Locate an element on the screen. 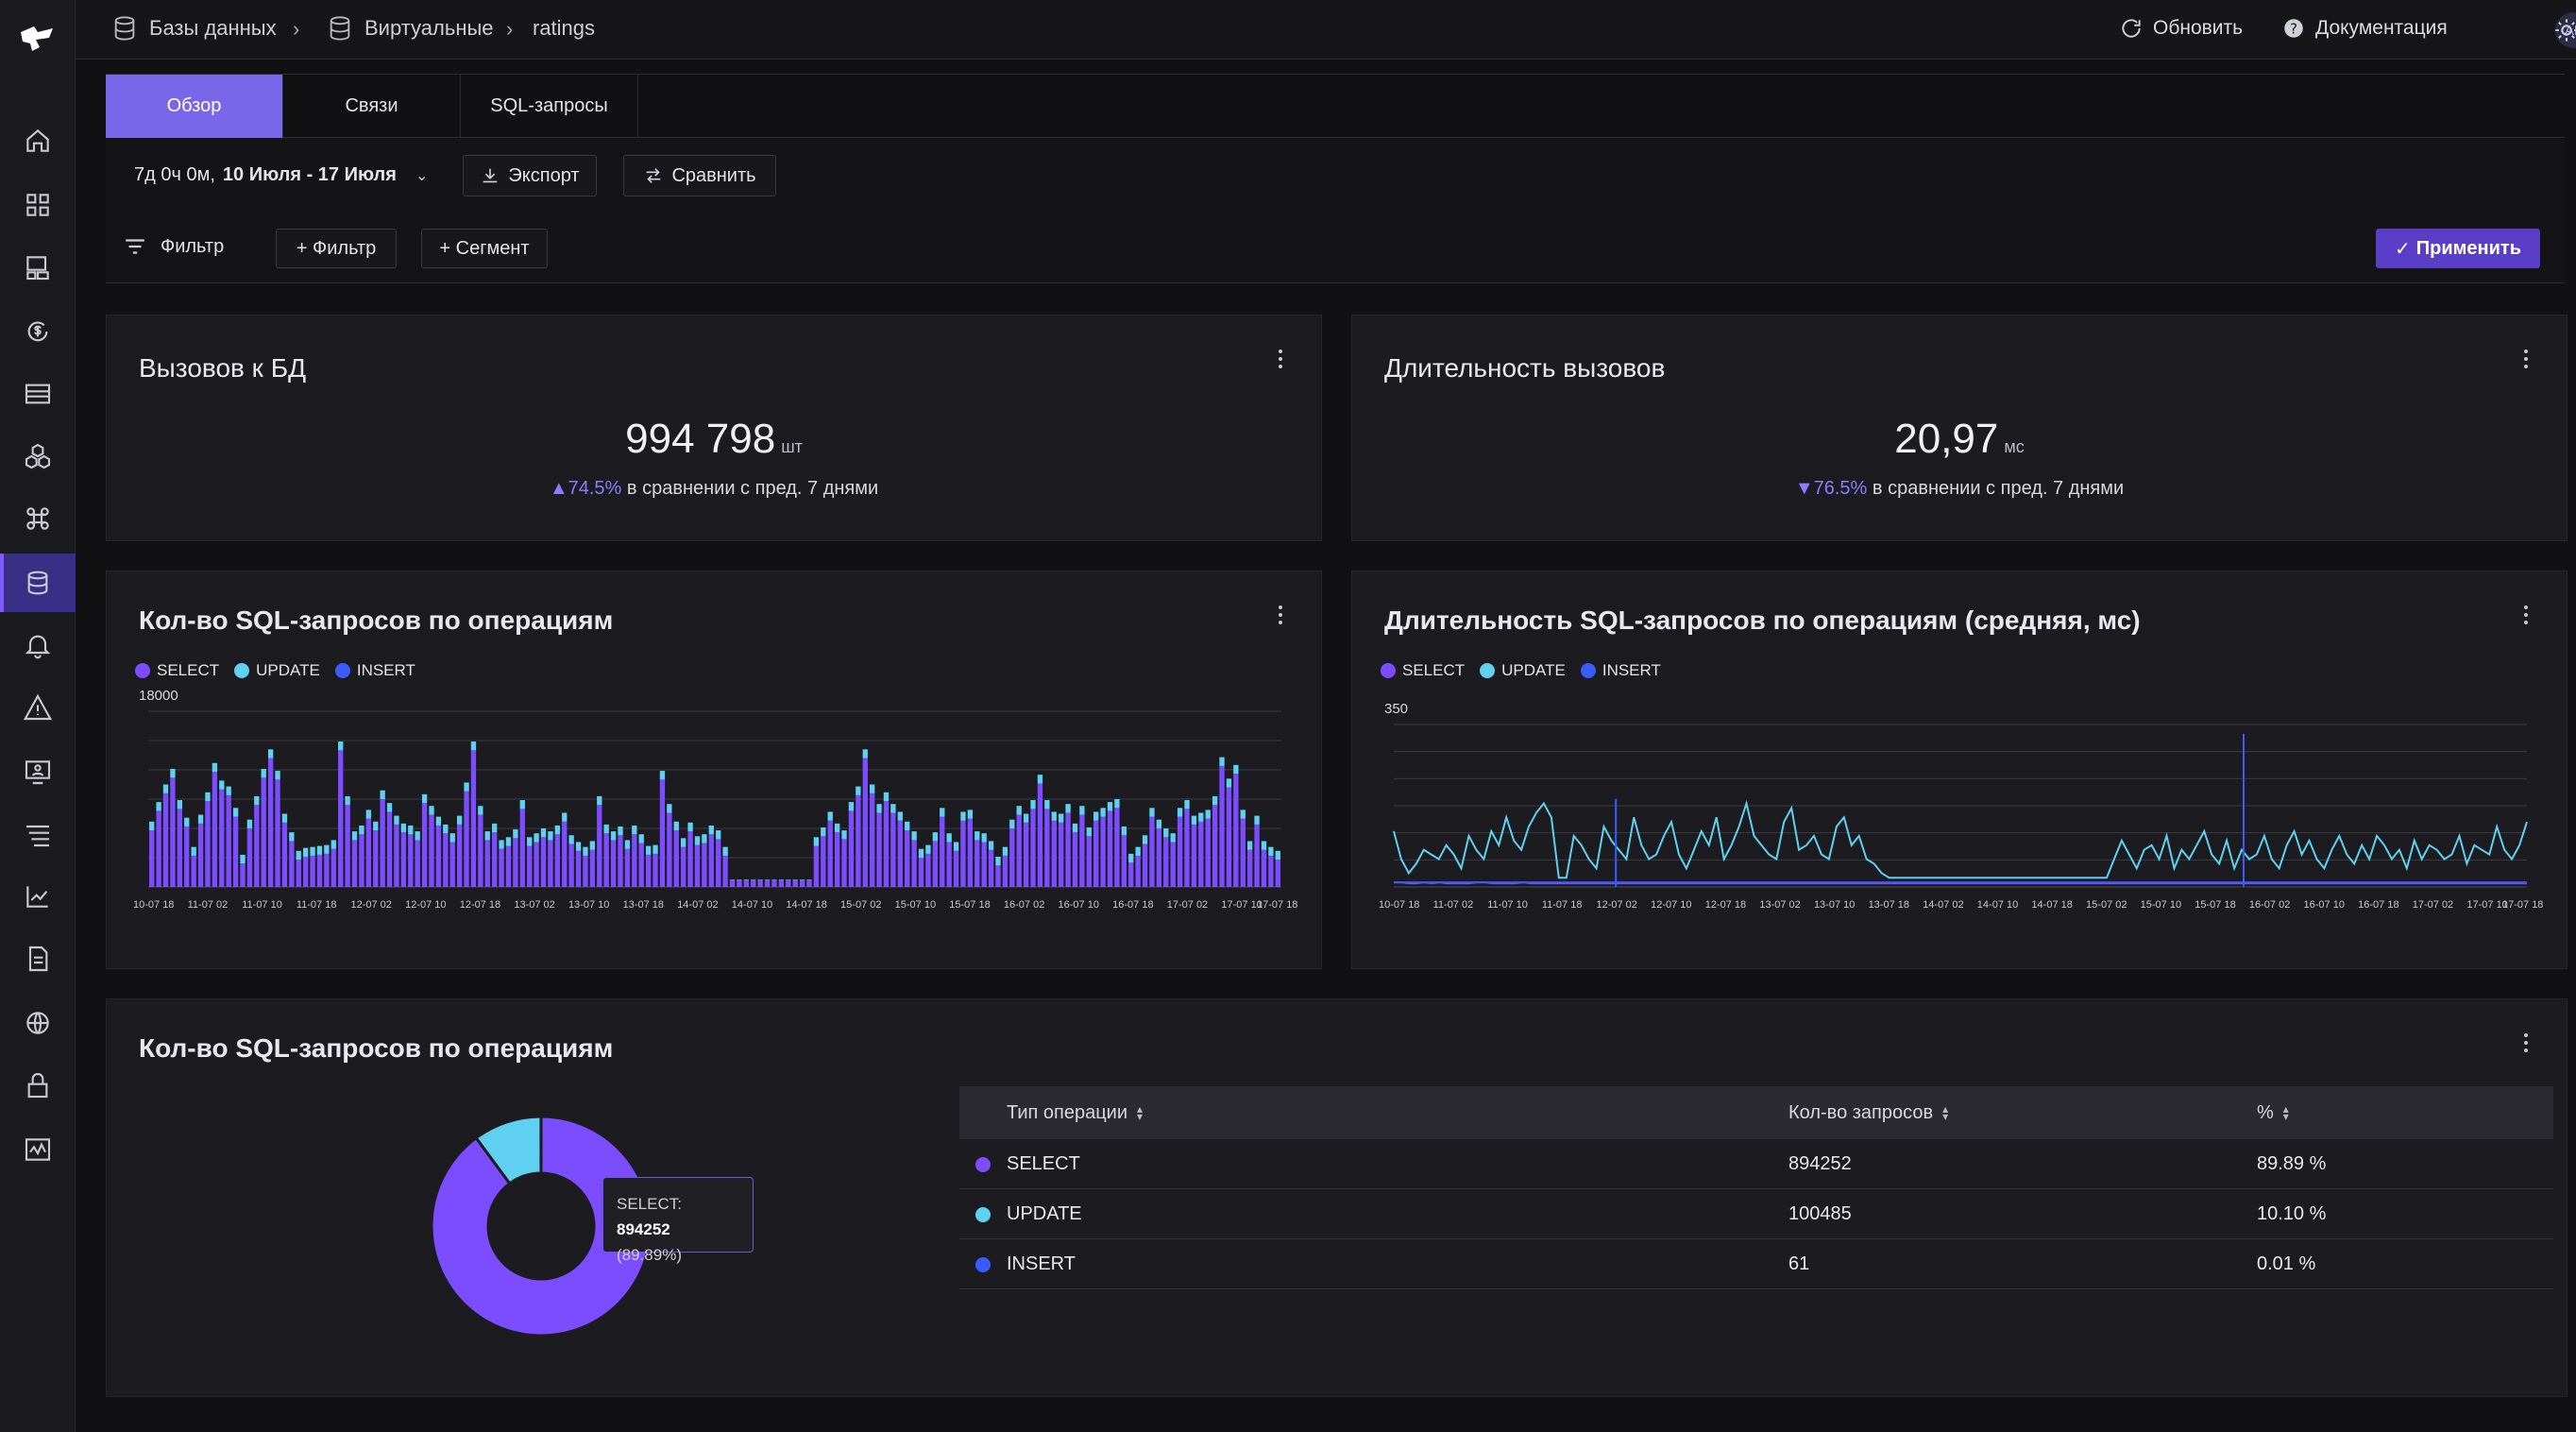  table-row: INSERT 61 0.01 % is located at coordinates (1756, 1264).